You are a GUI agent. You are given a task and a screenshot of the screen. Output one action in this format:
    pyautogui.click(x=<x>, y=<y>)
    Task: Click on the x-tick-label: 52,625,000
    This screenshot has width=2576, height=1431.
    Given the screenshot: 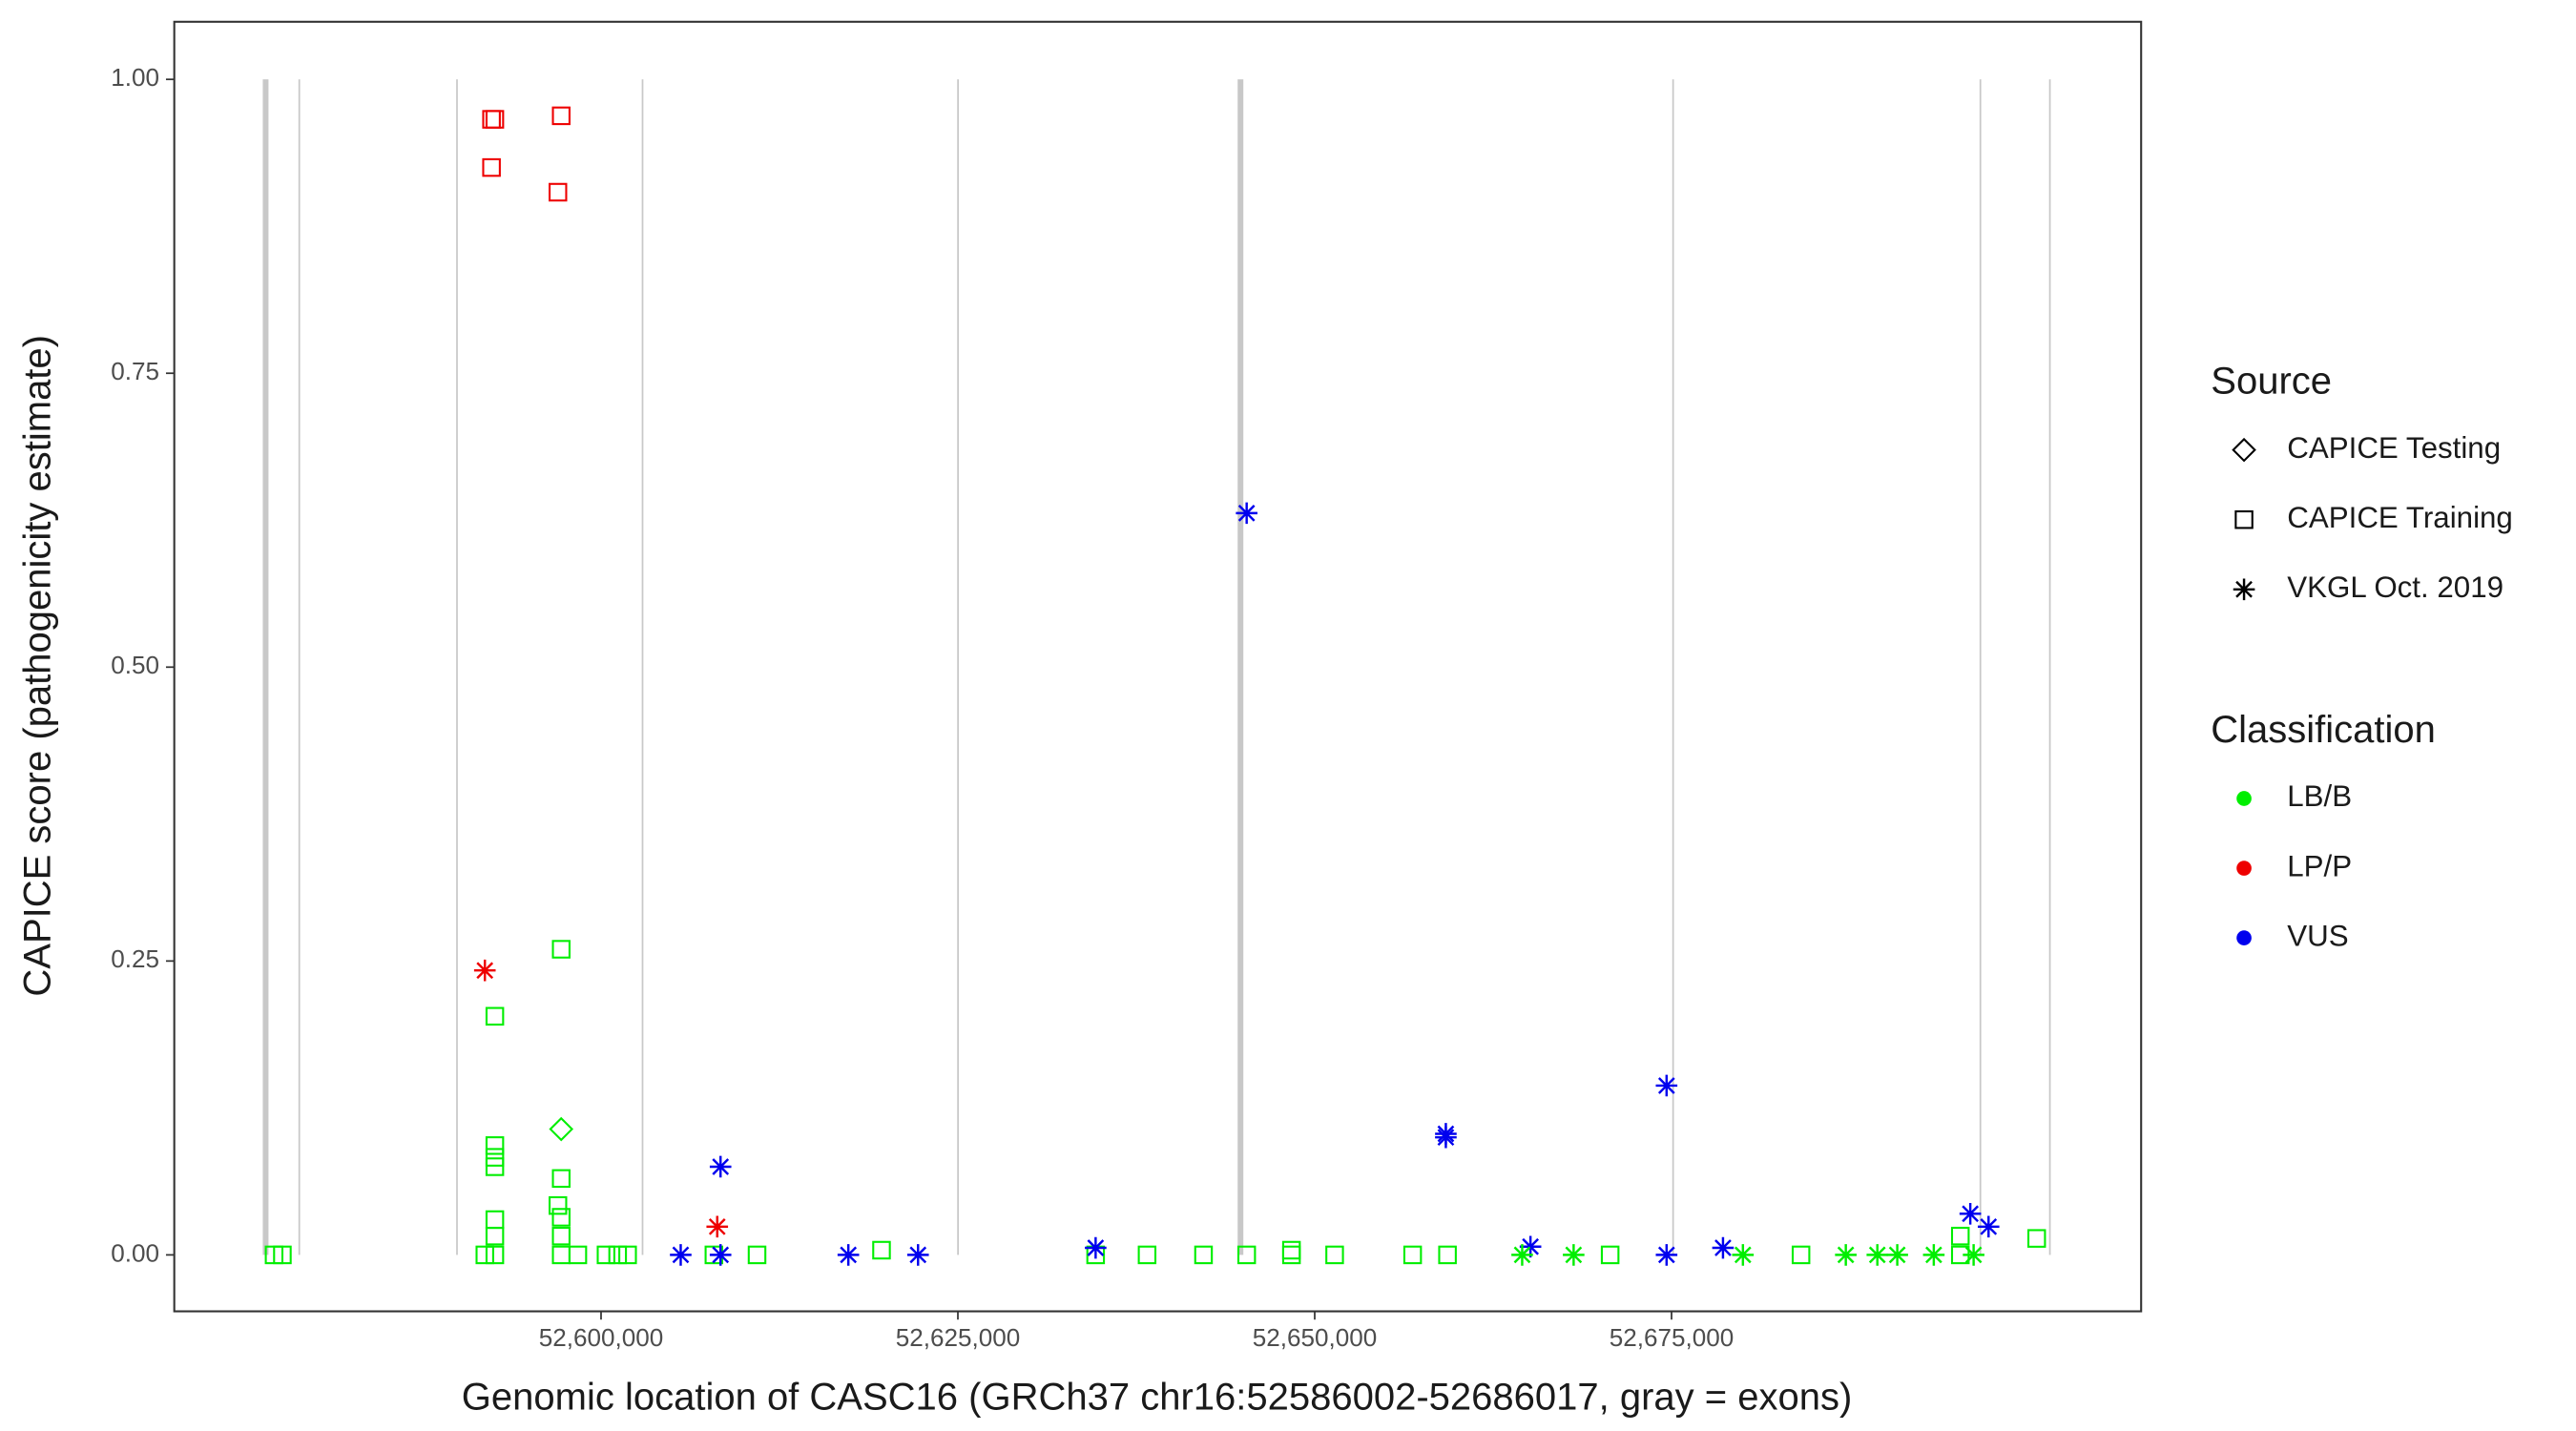 What is the action you would take?
    pyautogui.click(x=958, y=1337)
    